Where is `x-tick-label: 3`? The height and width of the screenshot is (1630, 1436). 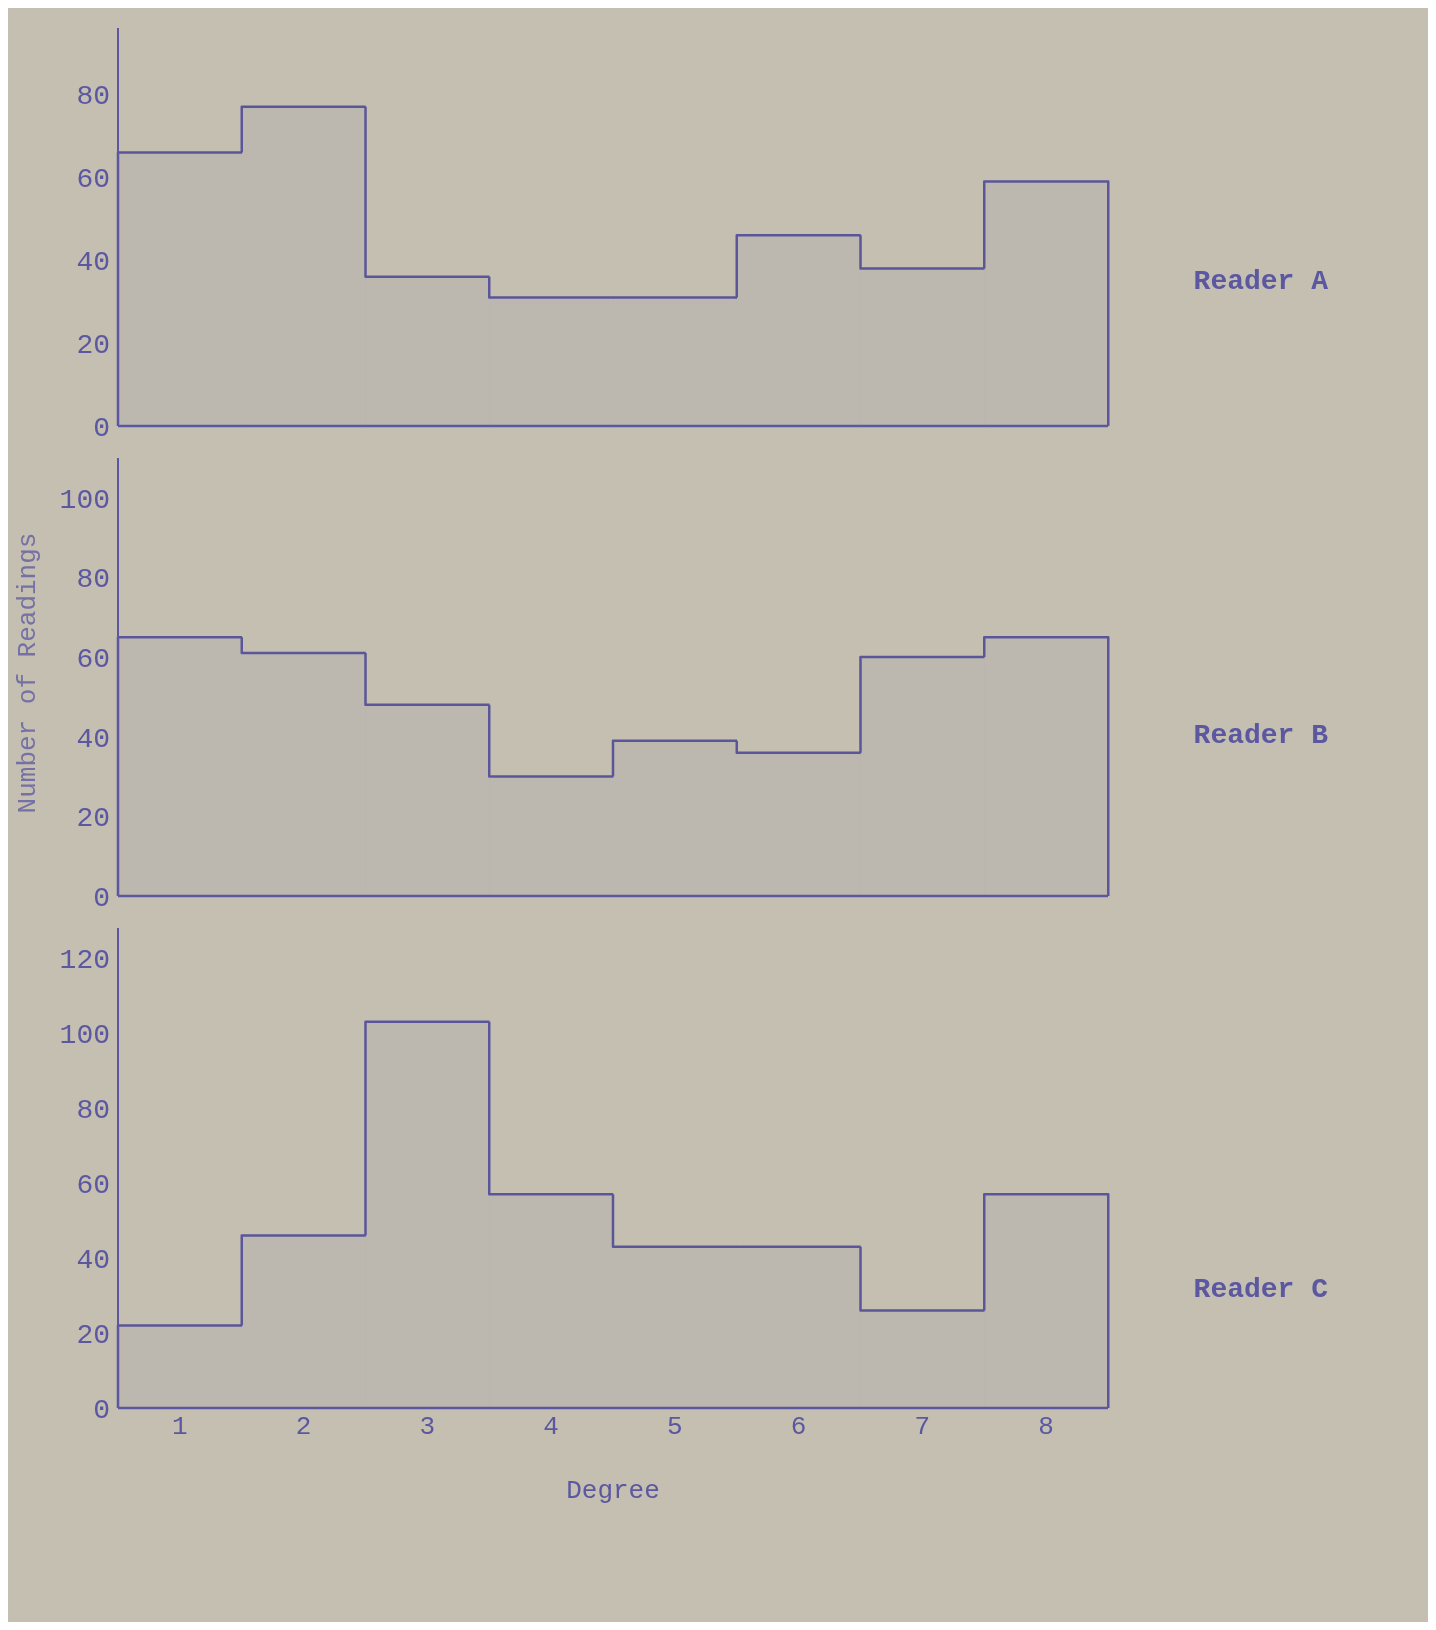 x-tick-label: 3 is located at coordinates (427, 1427).